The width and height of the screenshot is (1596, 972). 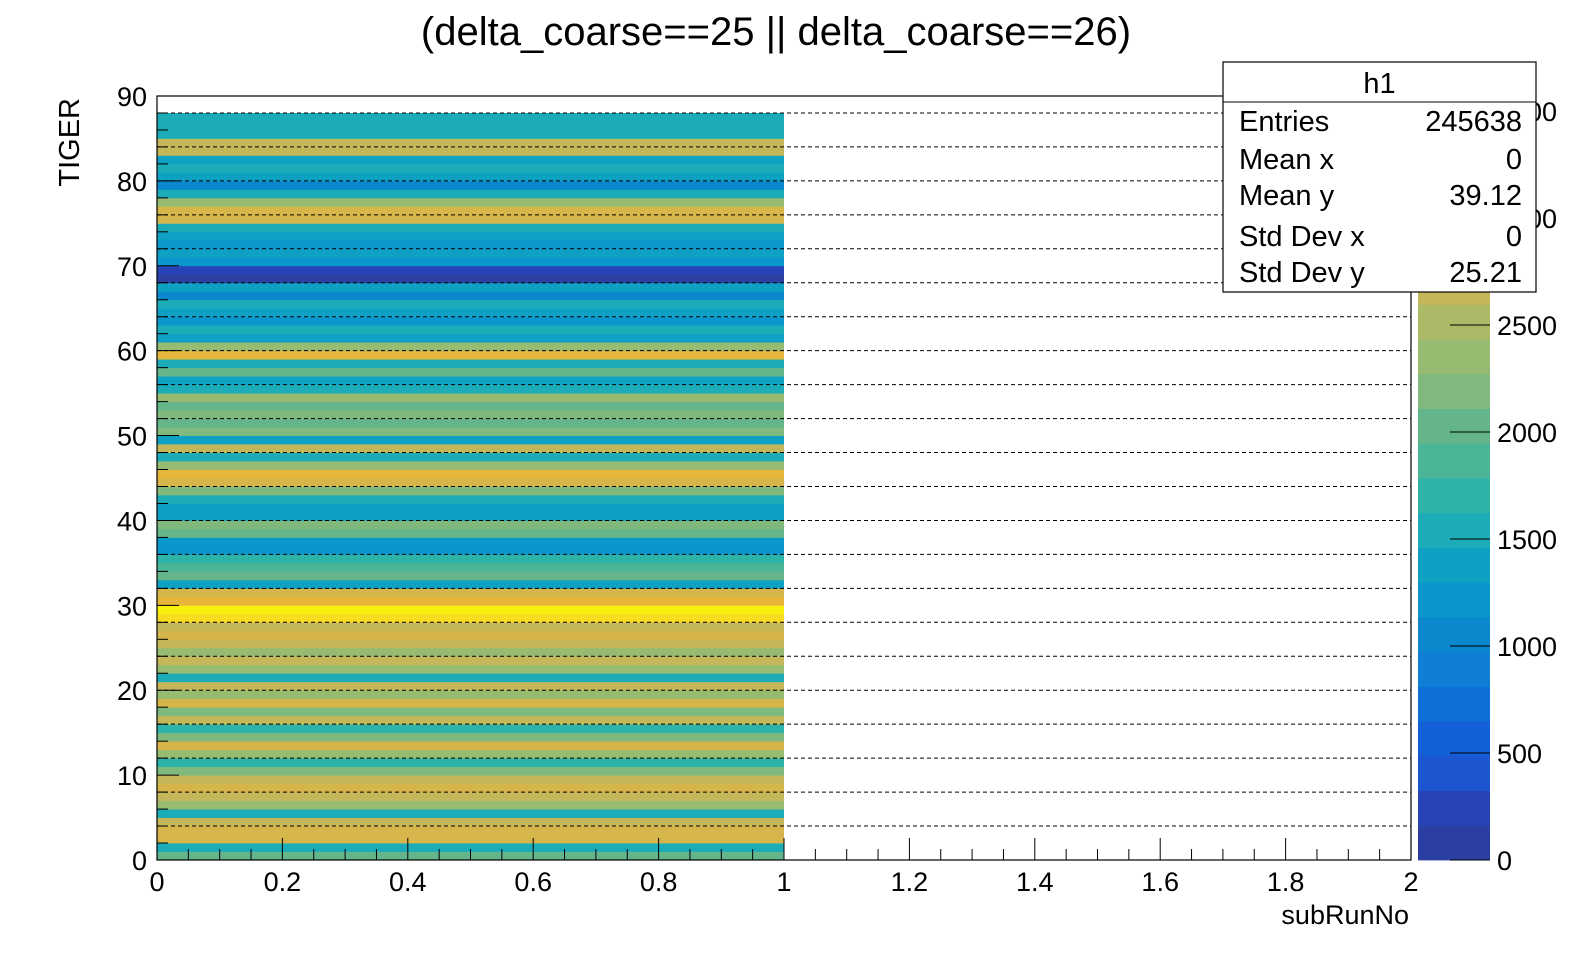 What do you see at coordinates (132, 437) in the screenshot?
I see `y-tick-label: 50` at bounding box center [132, 437].